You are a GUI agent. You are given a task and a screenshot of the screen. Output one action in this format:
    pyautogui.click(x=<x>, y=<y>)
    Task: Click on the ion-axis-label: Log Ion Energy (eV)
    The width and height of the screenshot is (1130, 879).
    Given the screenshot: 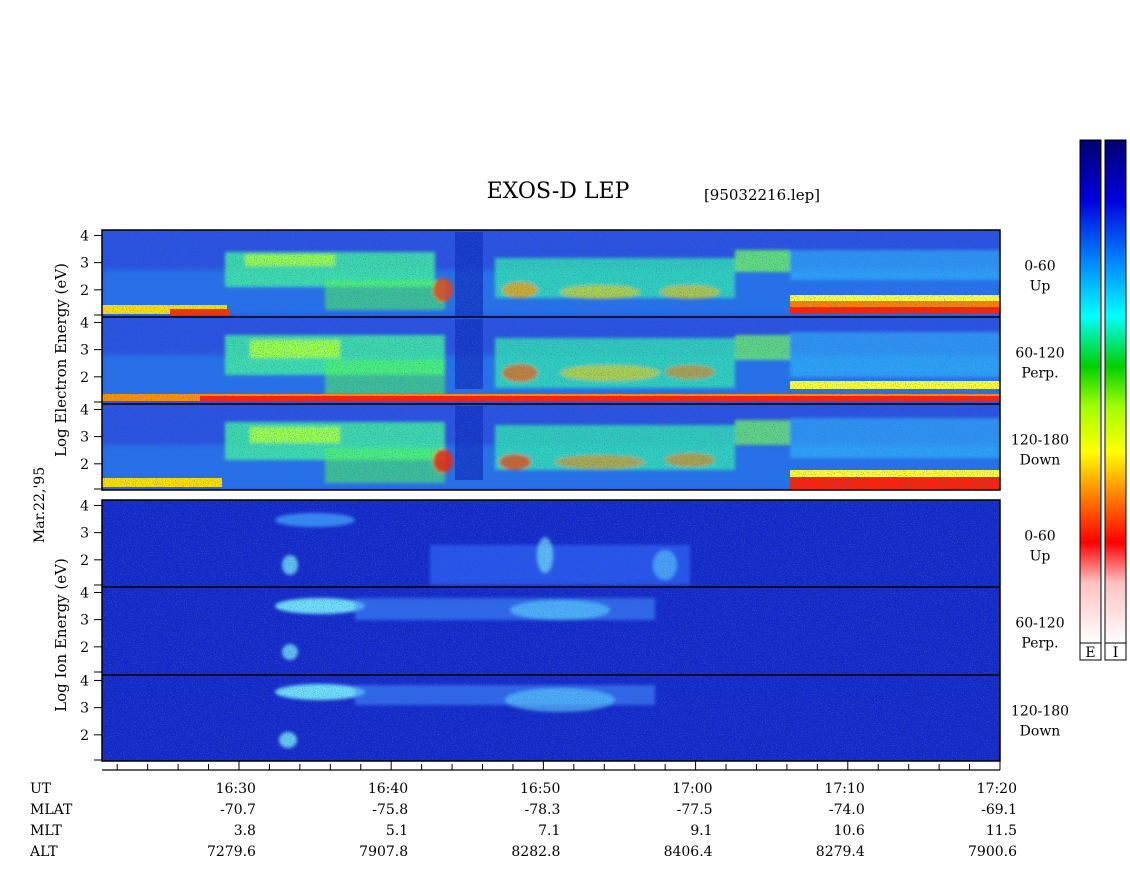 What is the action you would take?
    pyautogui.click(x=61, y=635)
    